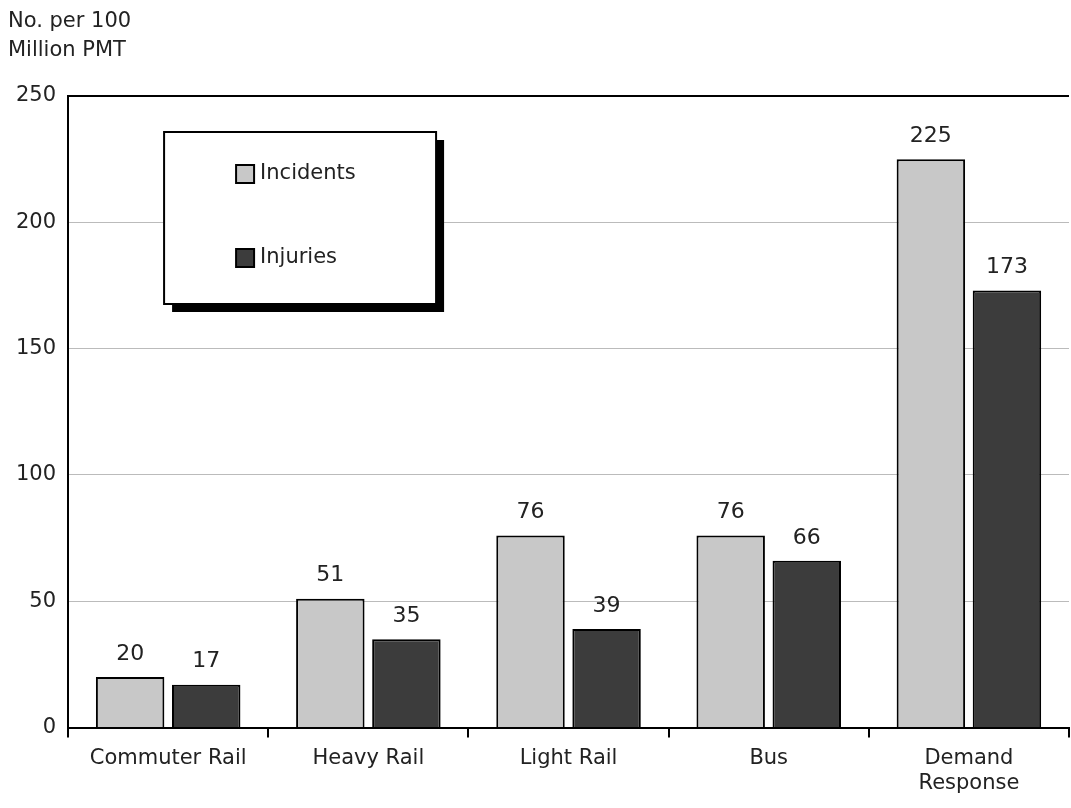  Describe the element at coordinates (36, 347) in the screenshot. I see `y-tick-label: 150` at that location.